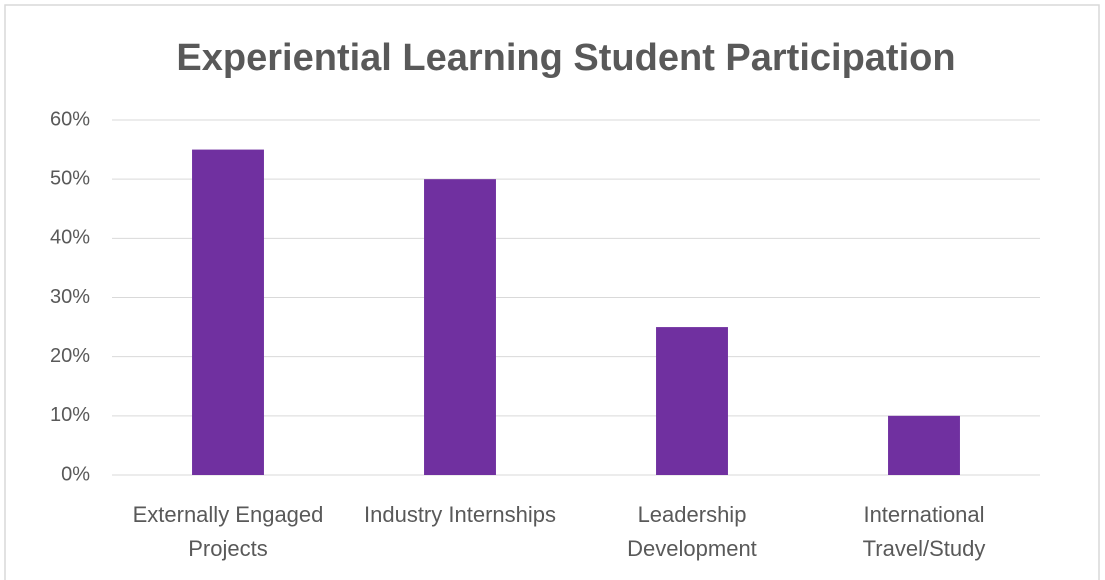  What do you see at coordinates (460, 514) in the screenshot?
I see `x-tick-label: Industry Internships` at bounding box center [460, 514].